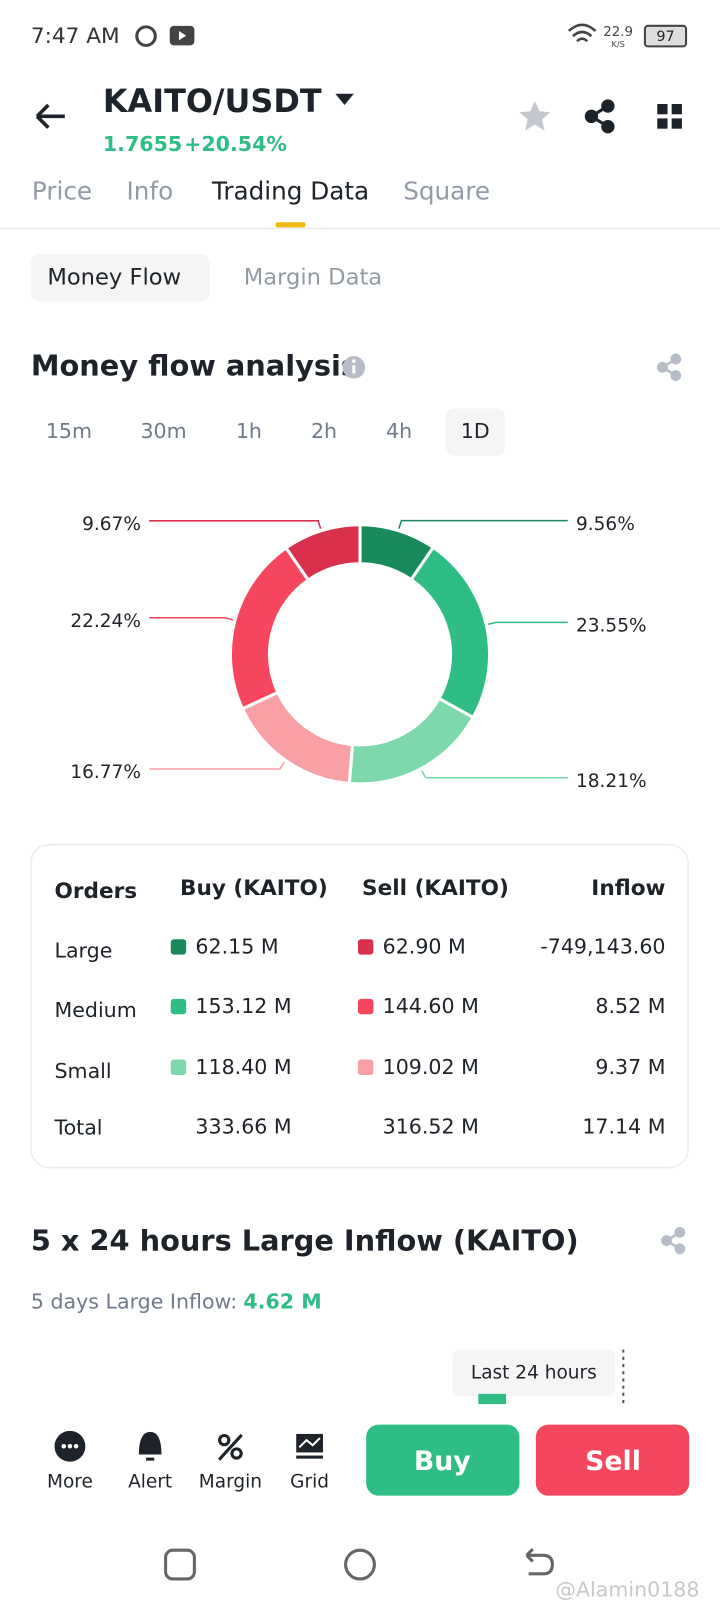  Describe the element at coordinates (236, 946) in the screenshot. I see `buy-value: 62.15 M` at that location.